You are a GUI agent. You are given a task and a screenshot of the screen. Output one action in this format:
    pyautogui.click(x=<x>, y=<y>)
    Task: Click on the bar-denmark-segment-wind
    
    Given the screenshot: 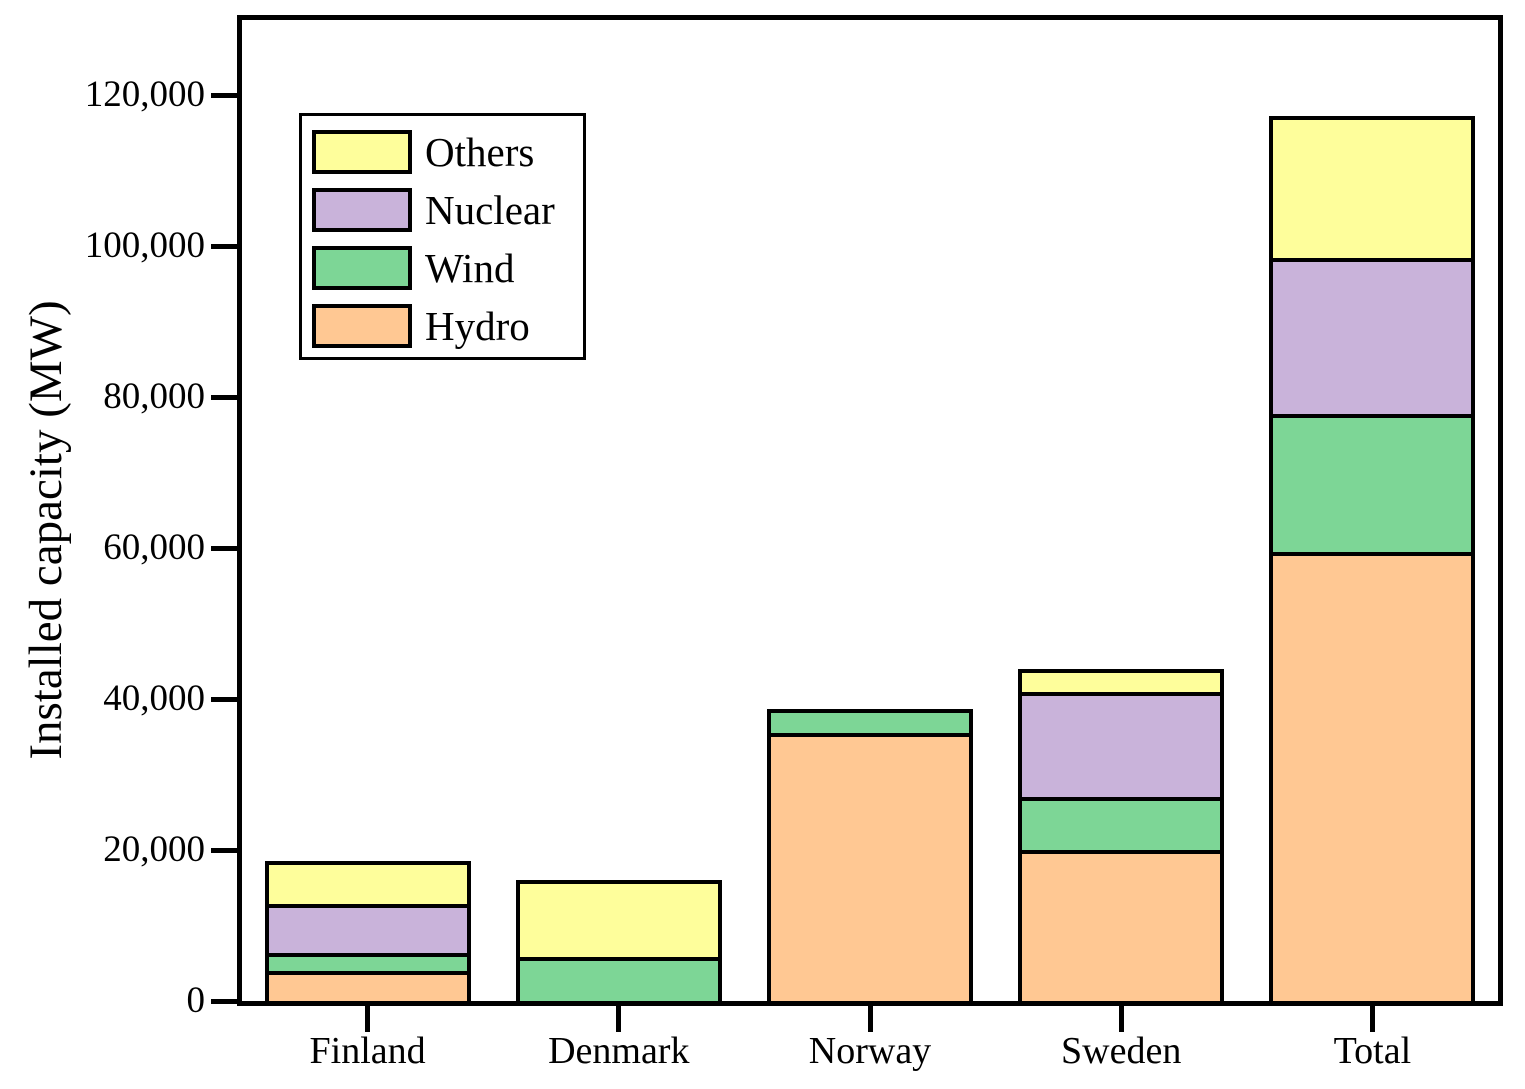 What is the action you would take?
    pyautogui.click(x=618, y=981)
    